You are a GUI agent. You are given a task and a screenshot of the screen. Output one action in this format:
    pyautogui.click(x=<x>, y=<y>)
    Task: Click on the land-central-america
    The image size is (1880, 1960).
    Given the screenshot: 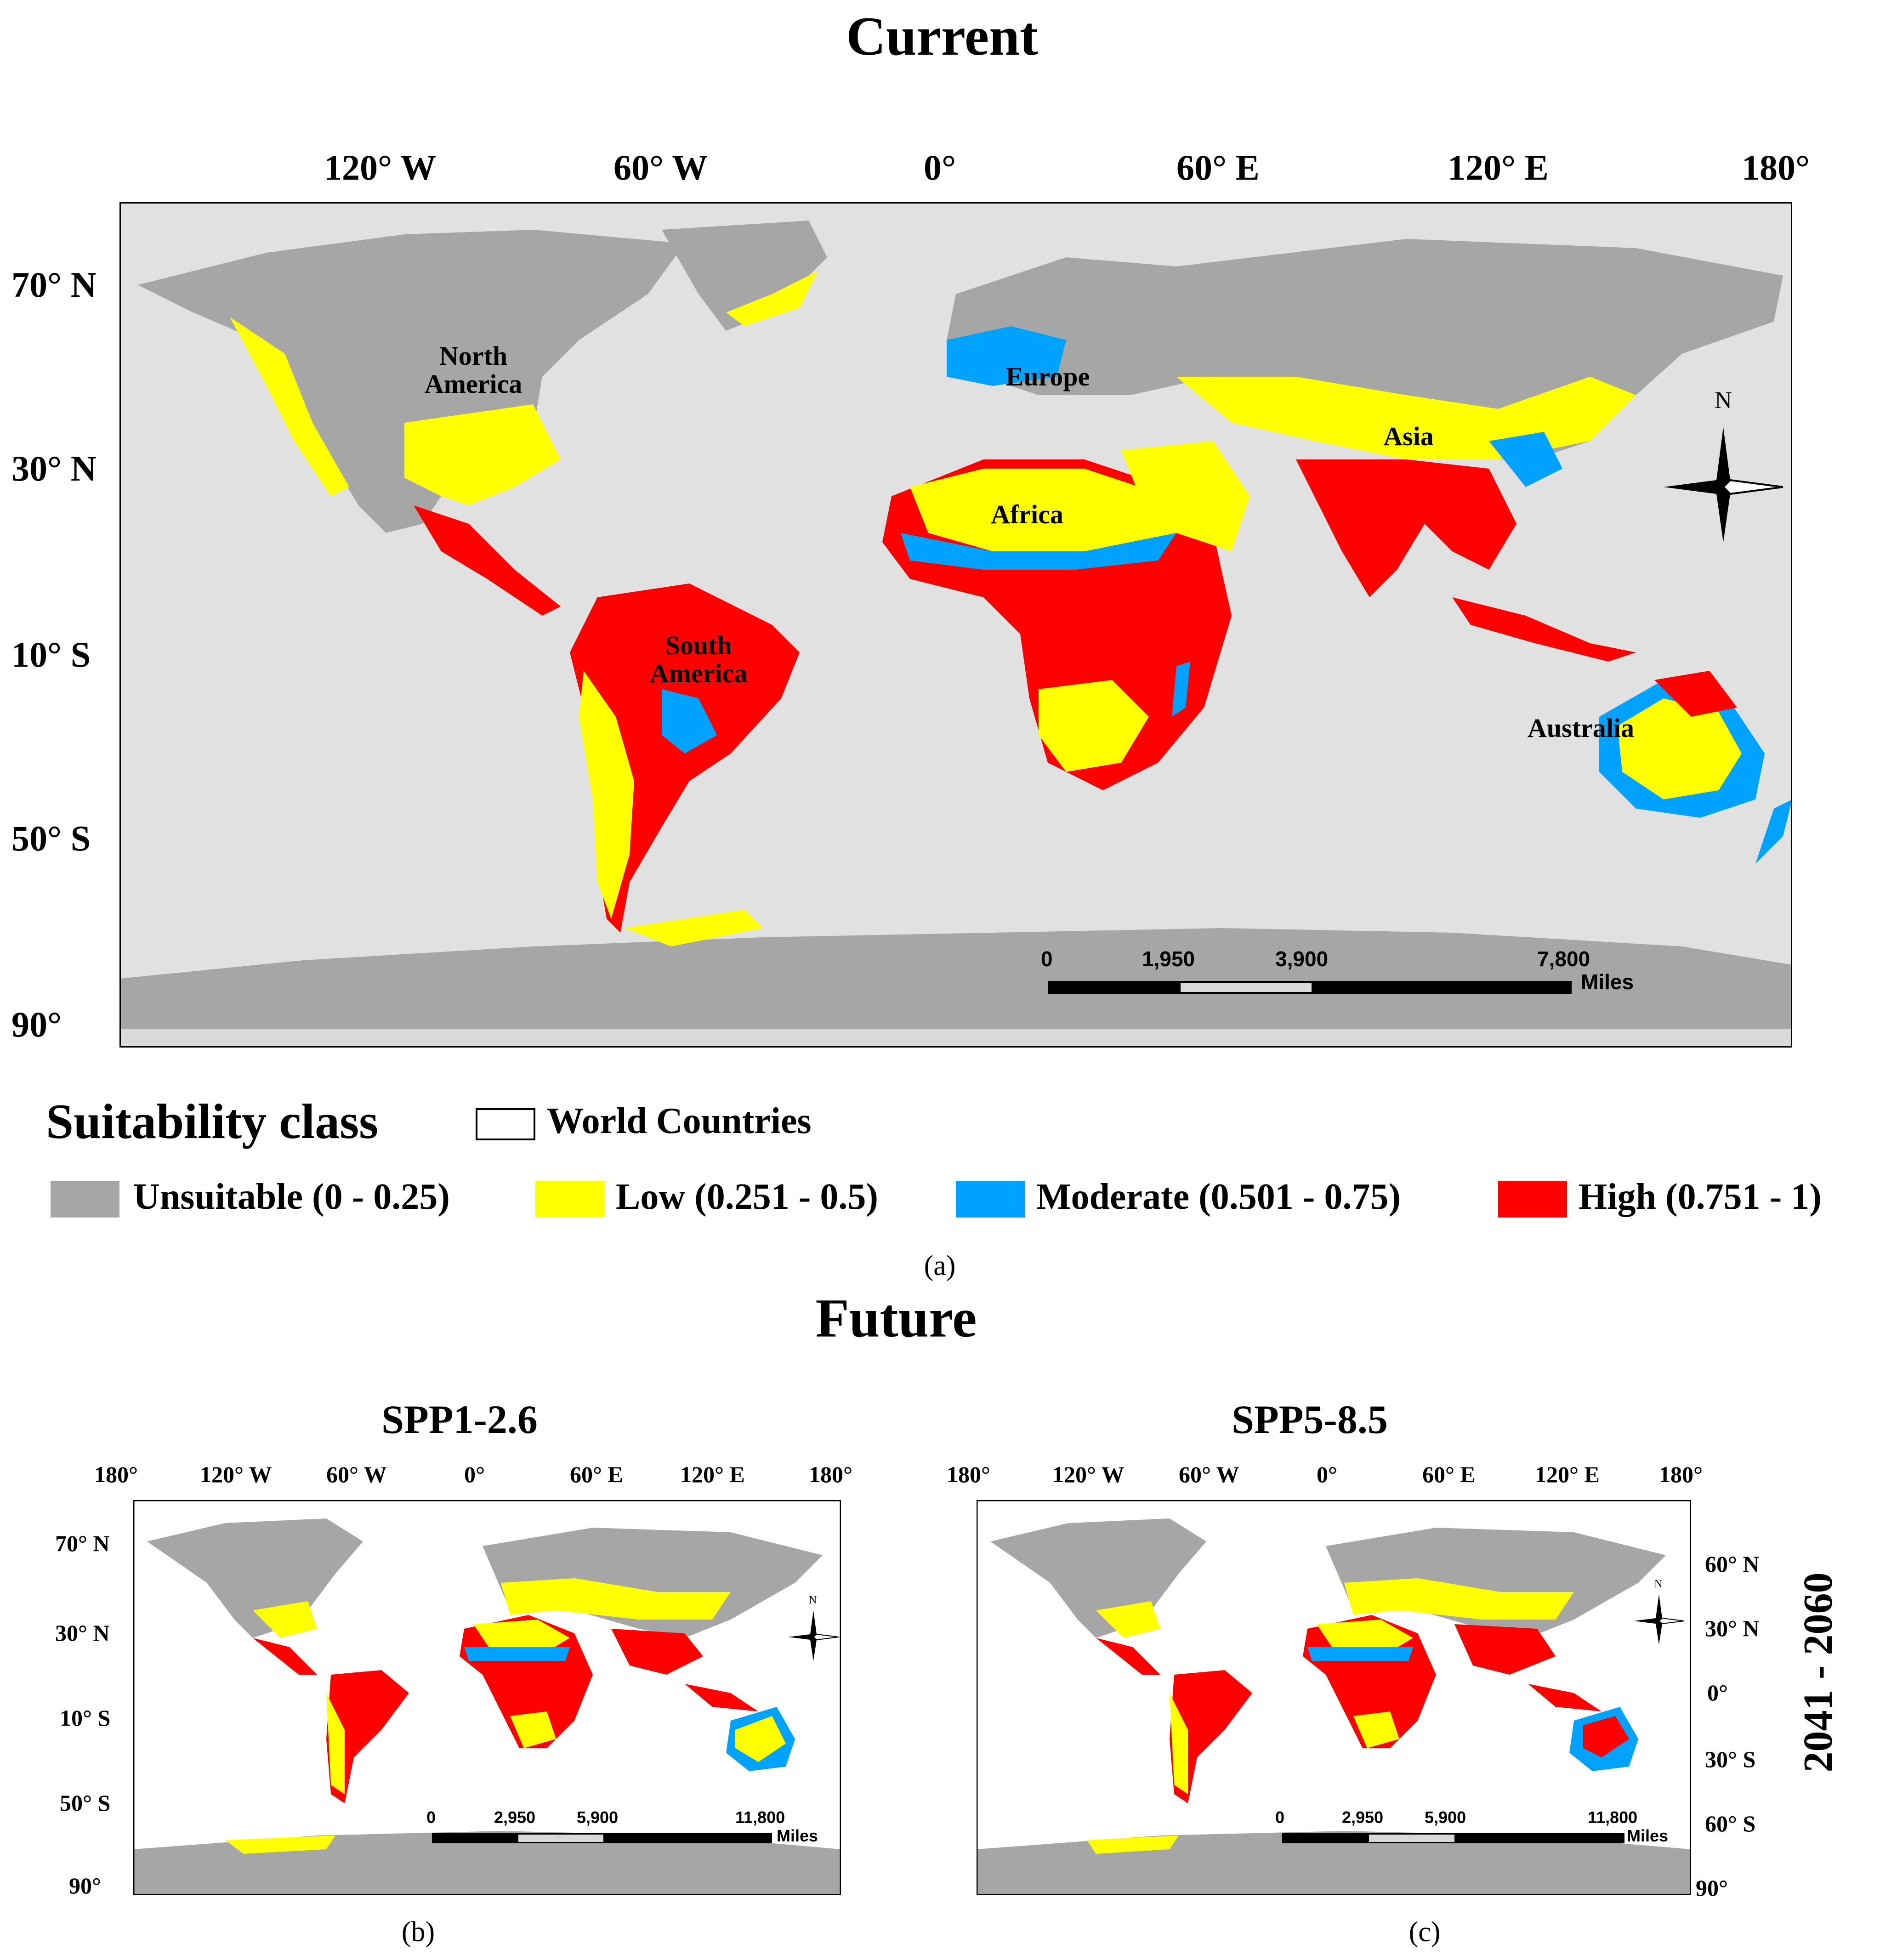 What is the action you would take?
    pyautogui.click(x=488, y=560)
    